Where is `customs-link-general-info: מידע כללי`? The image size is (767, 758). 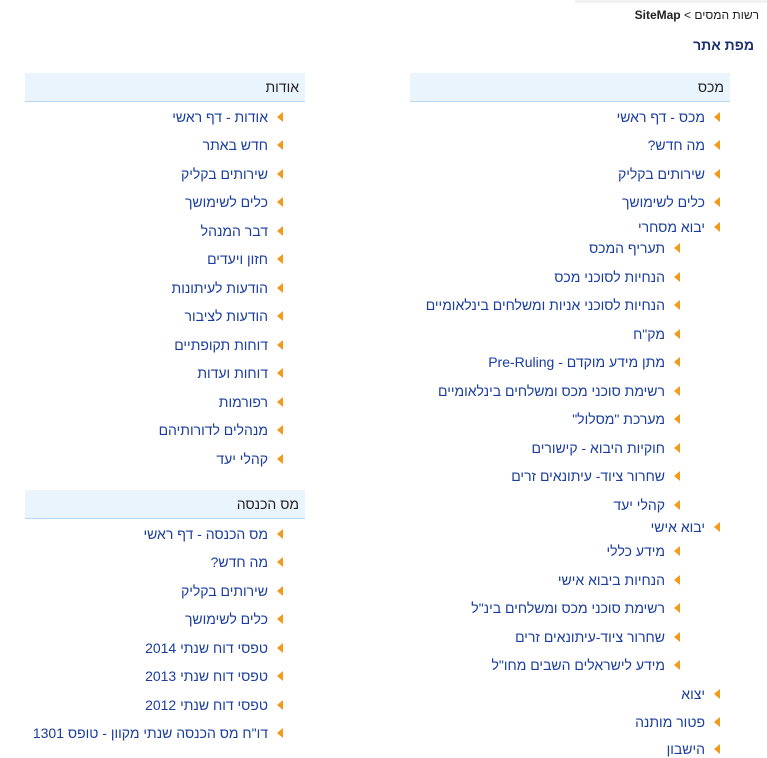 customs-link-general-info: מידע כללי is located at coordinates (643, 551).